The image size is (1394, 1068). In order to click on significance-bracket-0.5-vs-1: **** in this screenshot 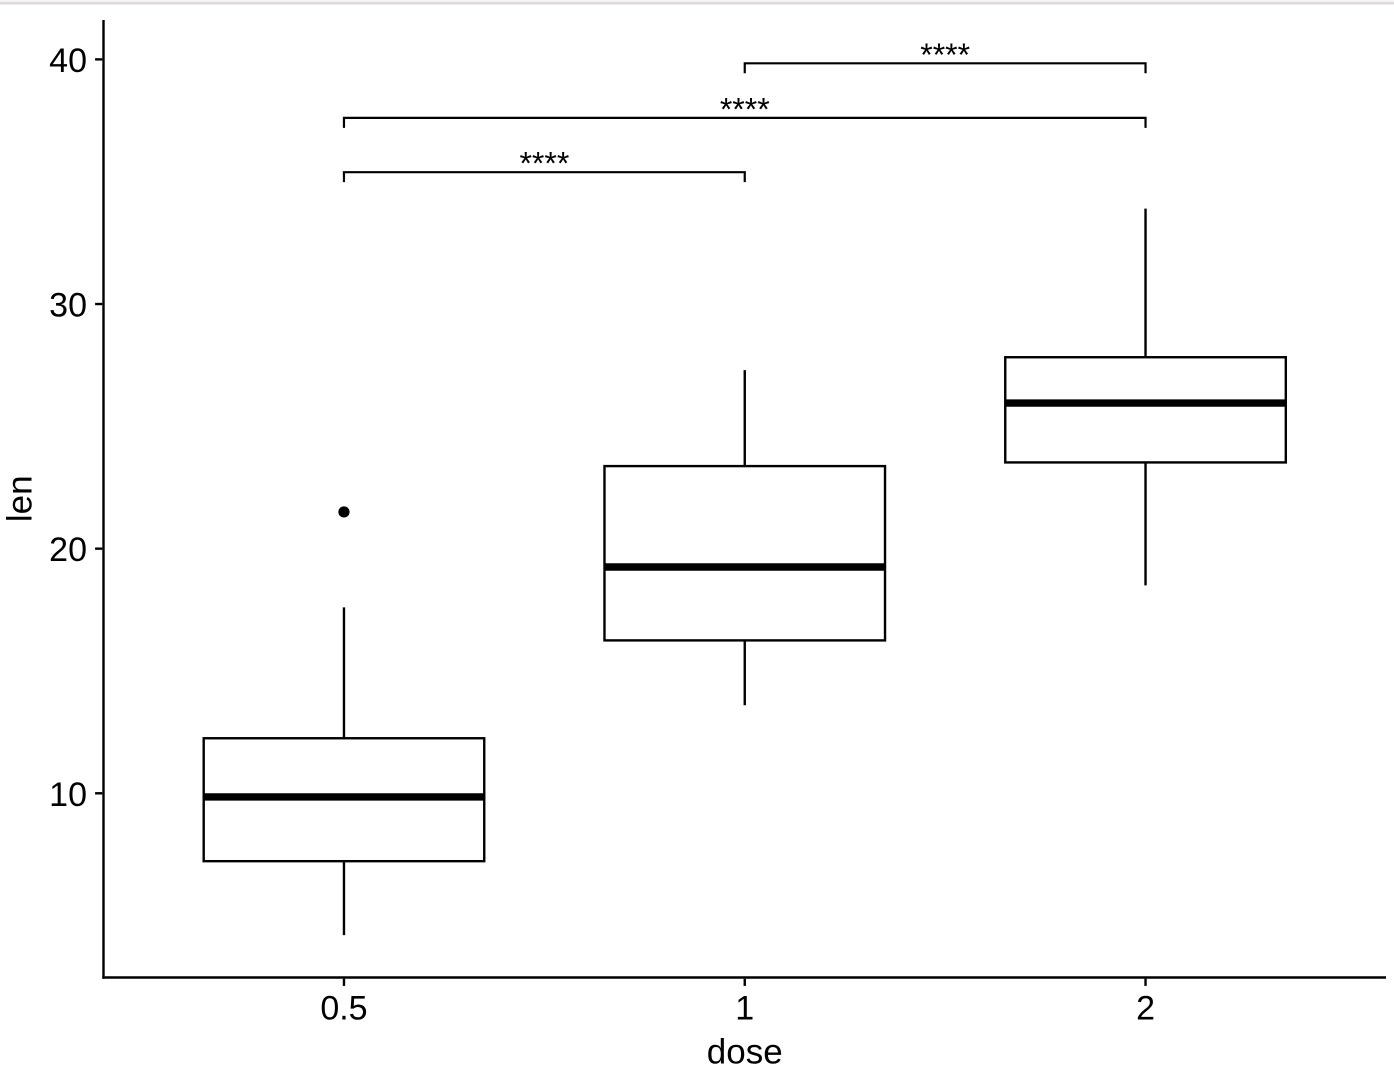, I will do `click(544, 164)`.